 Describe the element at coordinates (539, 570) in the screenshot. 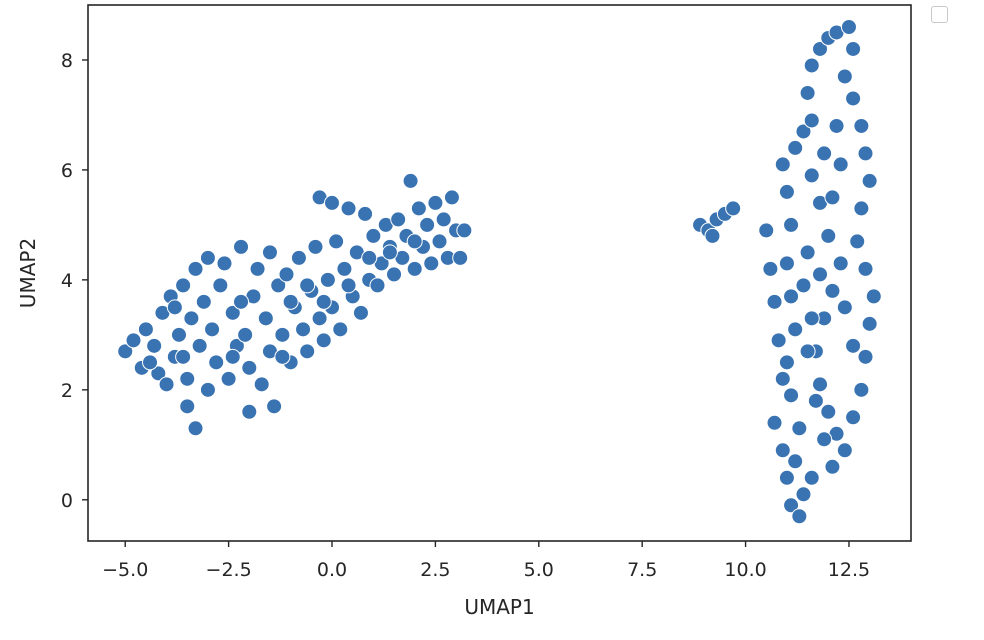

I see `x-tick-label: 5.0` at that location.